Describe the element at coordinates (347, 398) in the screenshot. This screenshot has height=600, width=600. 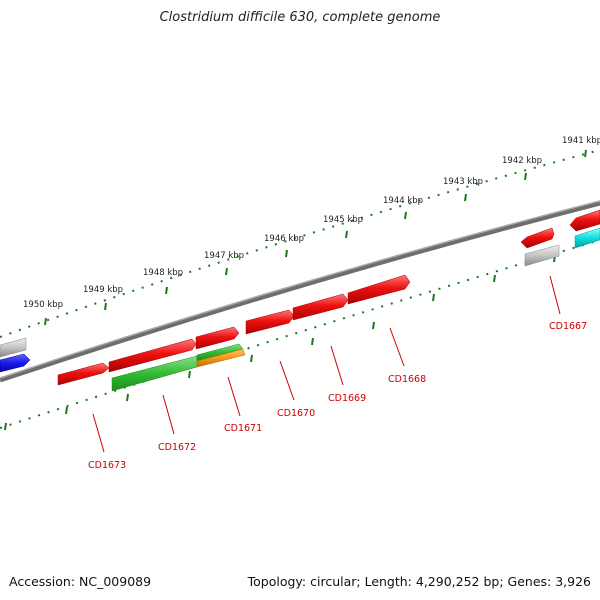
I see `gene-label-cd1669: CD1669` at that location.